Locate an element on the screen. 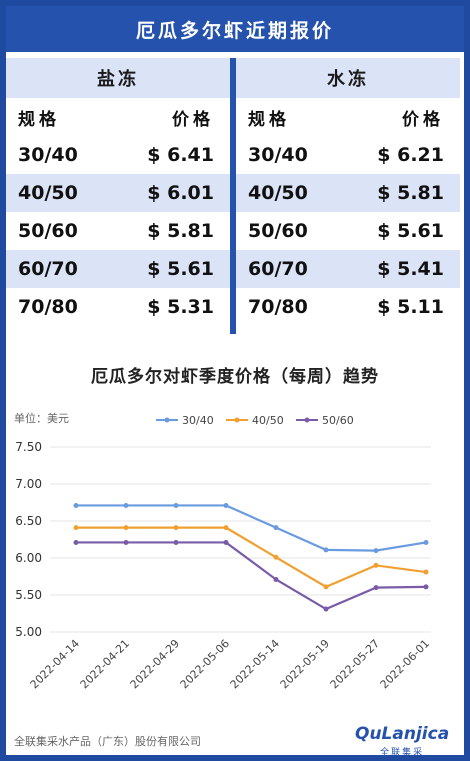  price-cell: $ 5.41 is located at coordinates (410, 269).